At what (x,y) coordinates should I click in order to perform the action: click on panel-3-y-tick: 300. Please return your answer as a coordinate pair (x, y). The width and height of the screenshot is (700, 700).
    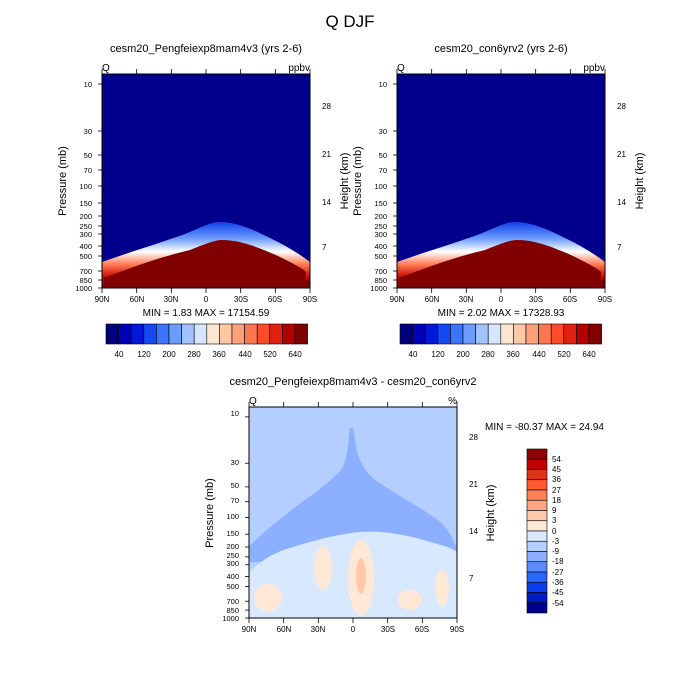
    Looking at the image, I should click on (232, 563).